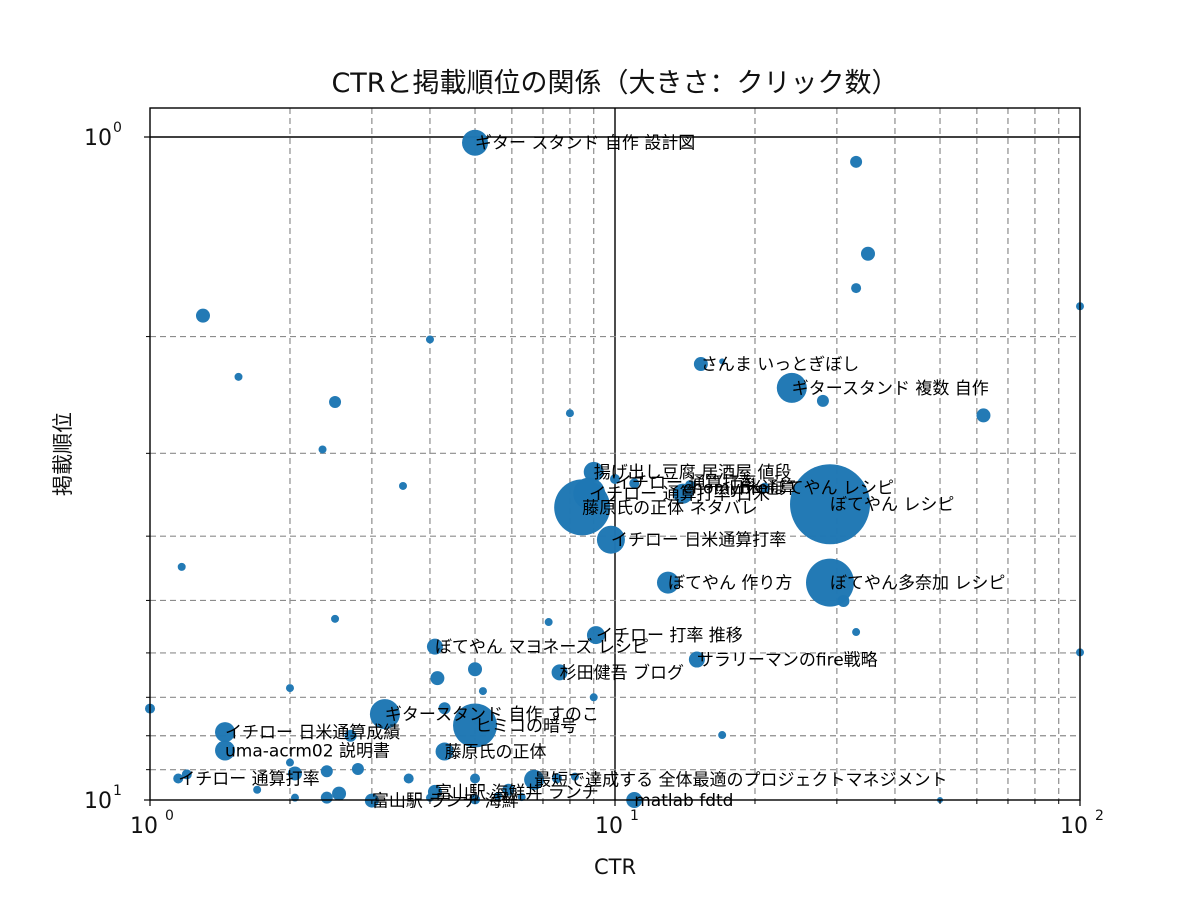 This screenshot has height=900, width=1200. I want to click on point-label: イチロー 打率 推移, so click(669, 636).